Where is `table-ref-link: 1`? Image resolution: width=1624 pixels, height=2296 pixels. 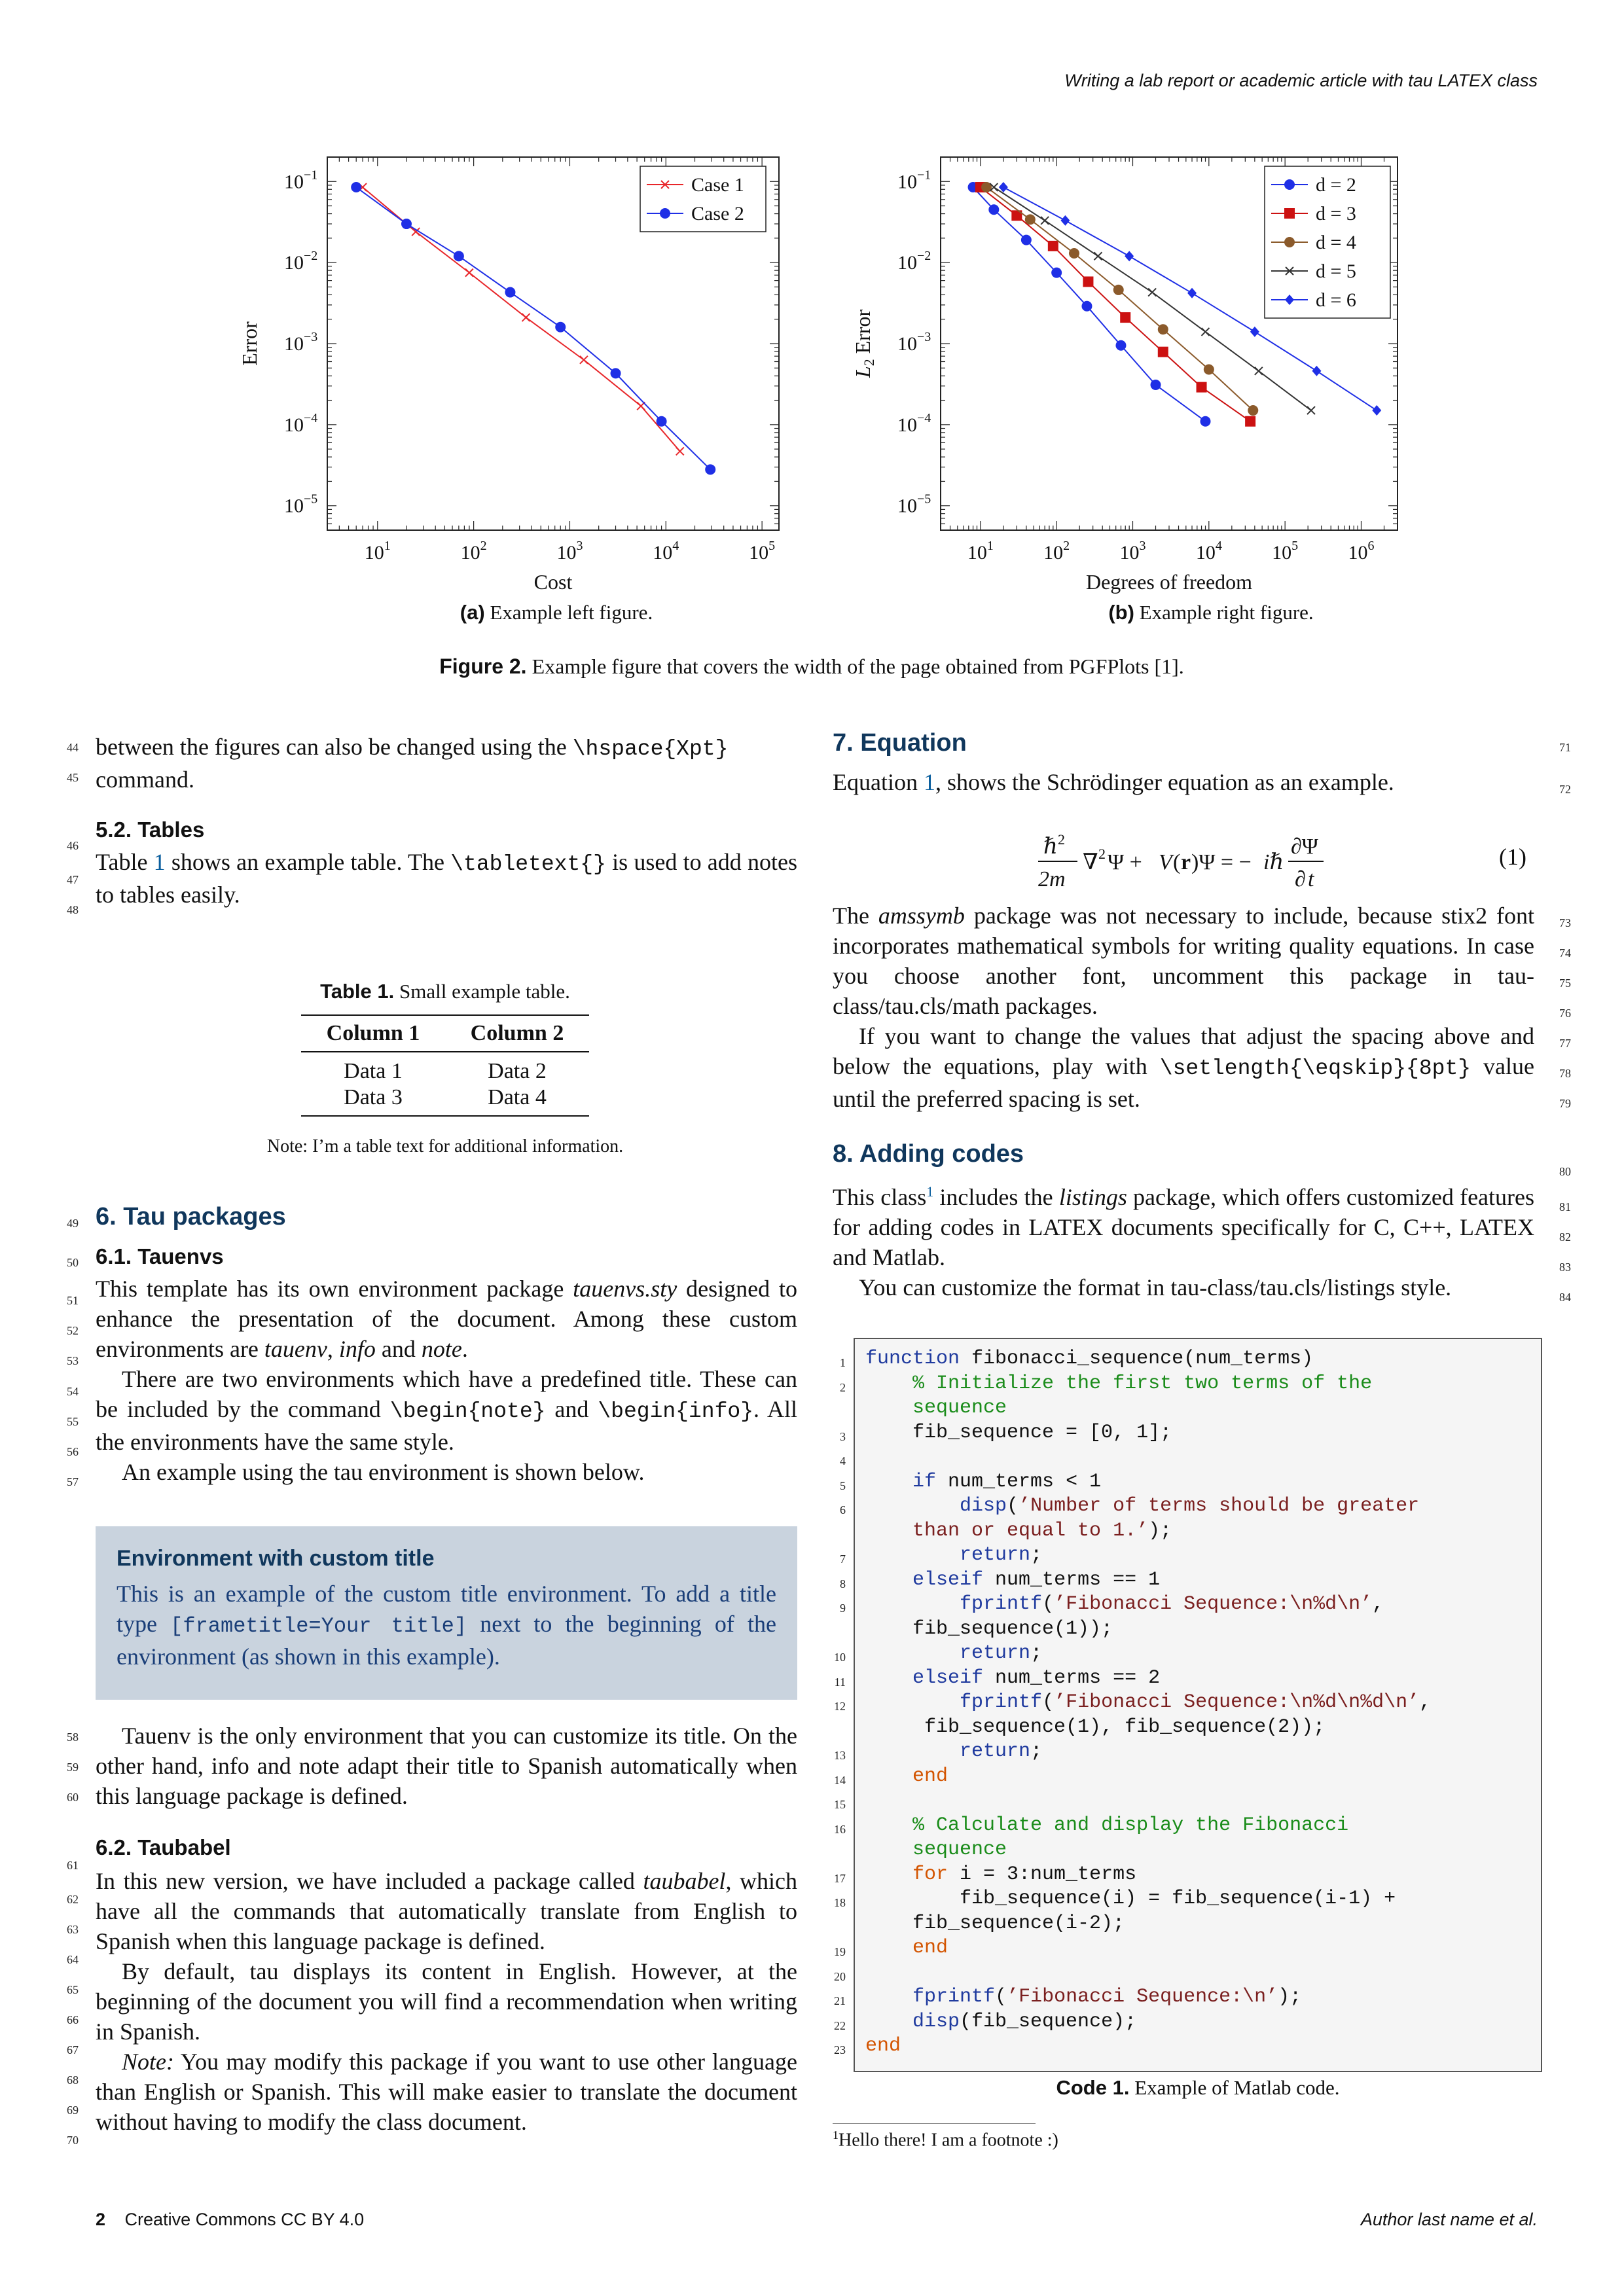 table-ref-link: 1 is located at coordinates (159, 862).